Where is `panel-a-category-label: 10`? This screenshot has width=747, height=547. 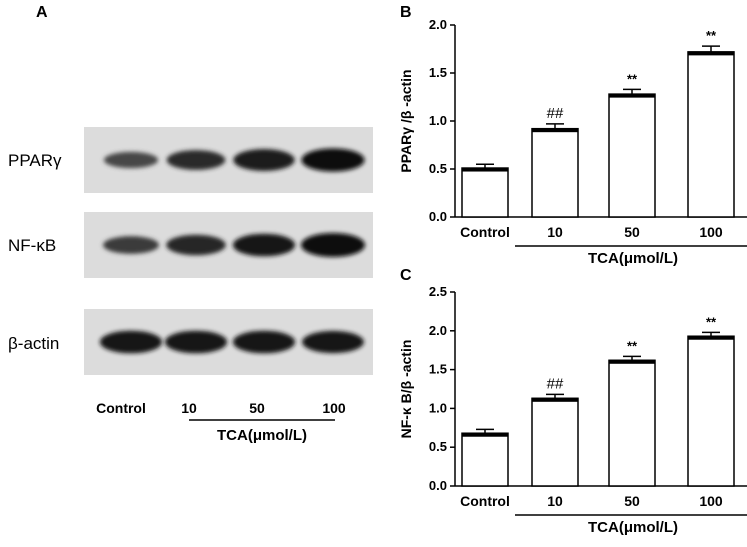 panel-a-category-label: 10 is located at coordinates (189, 408).